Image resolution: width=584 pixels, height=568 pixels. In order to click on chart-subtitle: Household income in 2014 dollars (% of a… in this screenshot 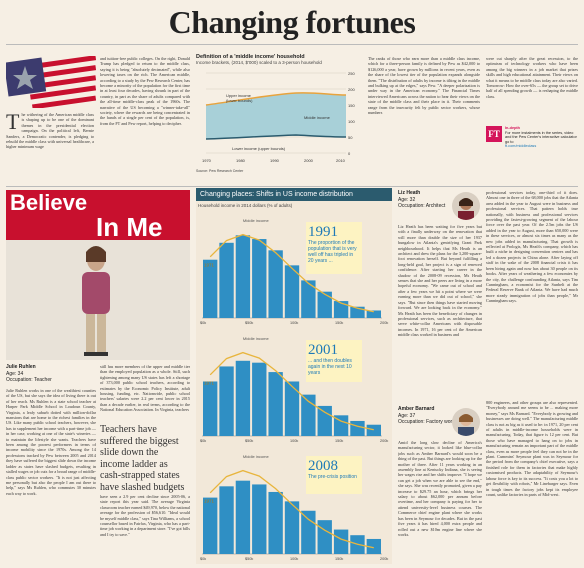, I will do `click(245, 205)`.